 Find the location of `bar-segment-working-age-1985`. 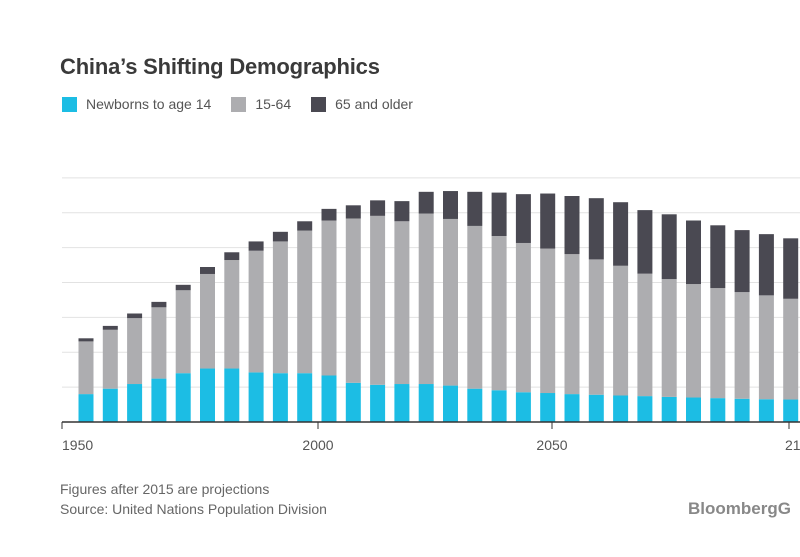

bar-segment-working-age-1985 is located at coordinates (256, 311).